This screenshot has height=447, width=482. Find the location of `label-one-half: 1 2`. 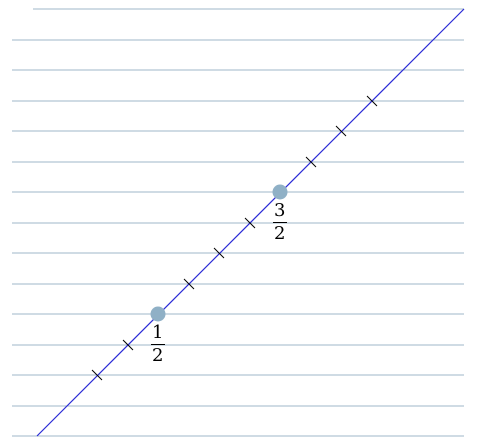

label-one-half: 1 2 is located at coordinates (157, 344).